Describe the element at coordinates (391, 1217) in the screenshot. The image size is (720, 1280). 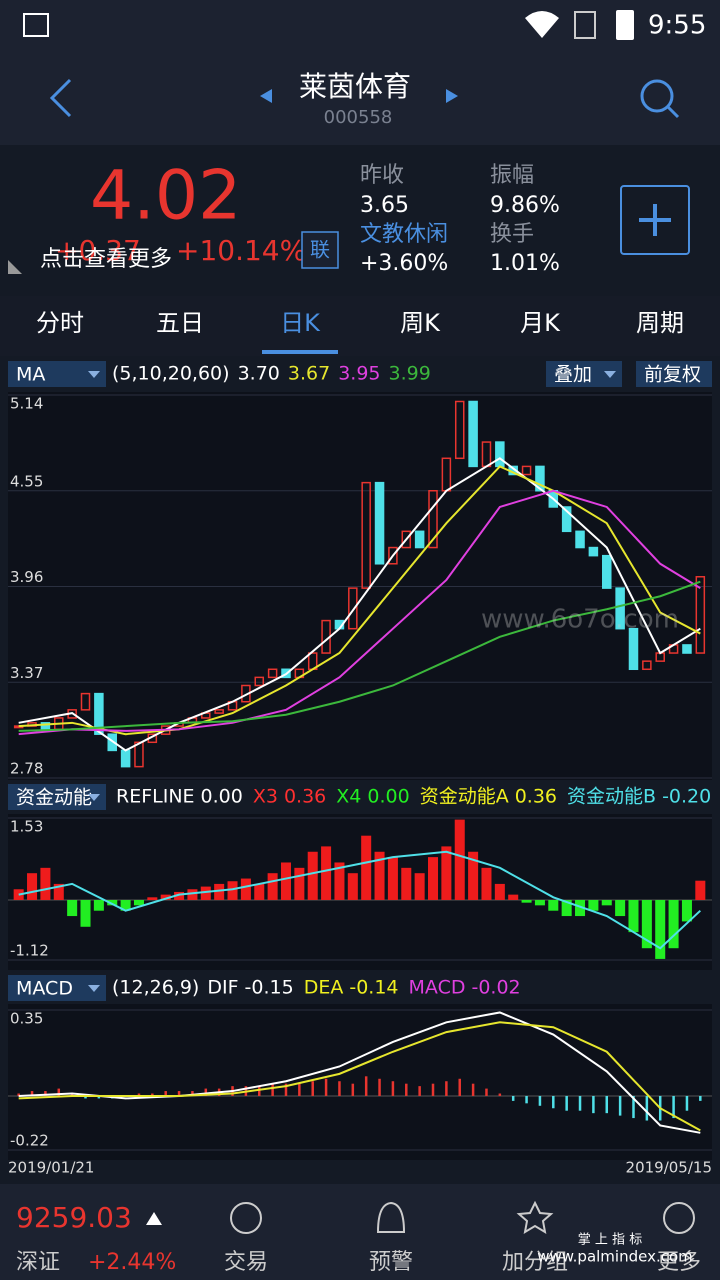
I see `alert-icon` at that location.